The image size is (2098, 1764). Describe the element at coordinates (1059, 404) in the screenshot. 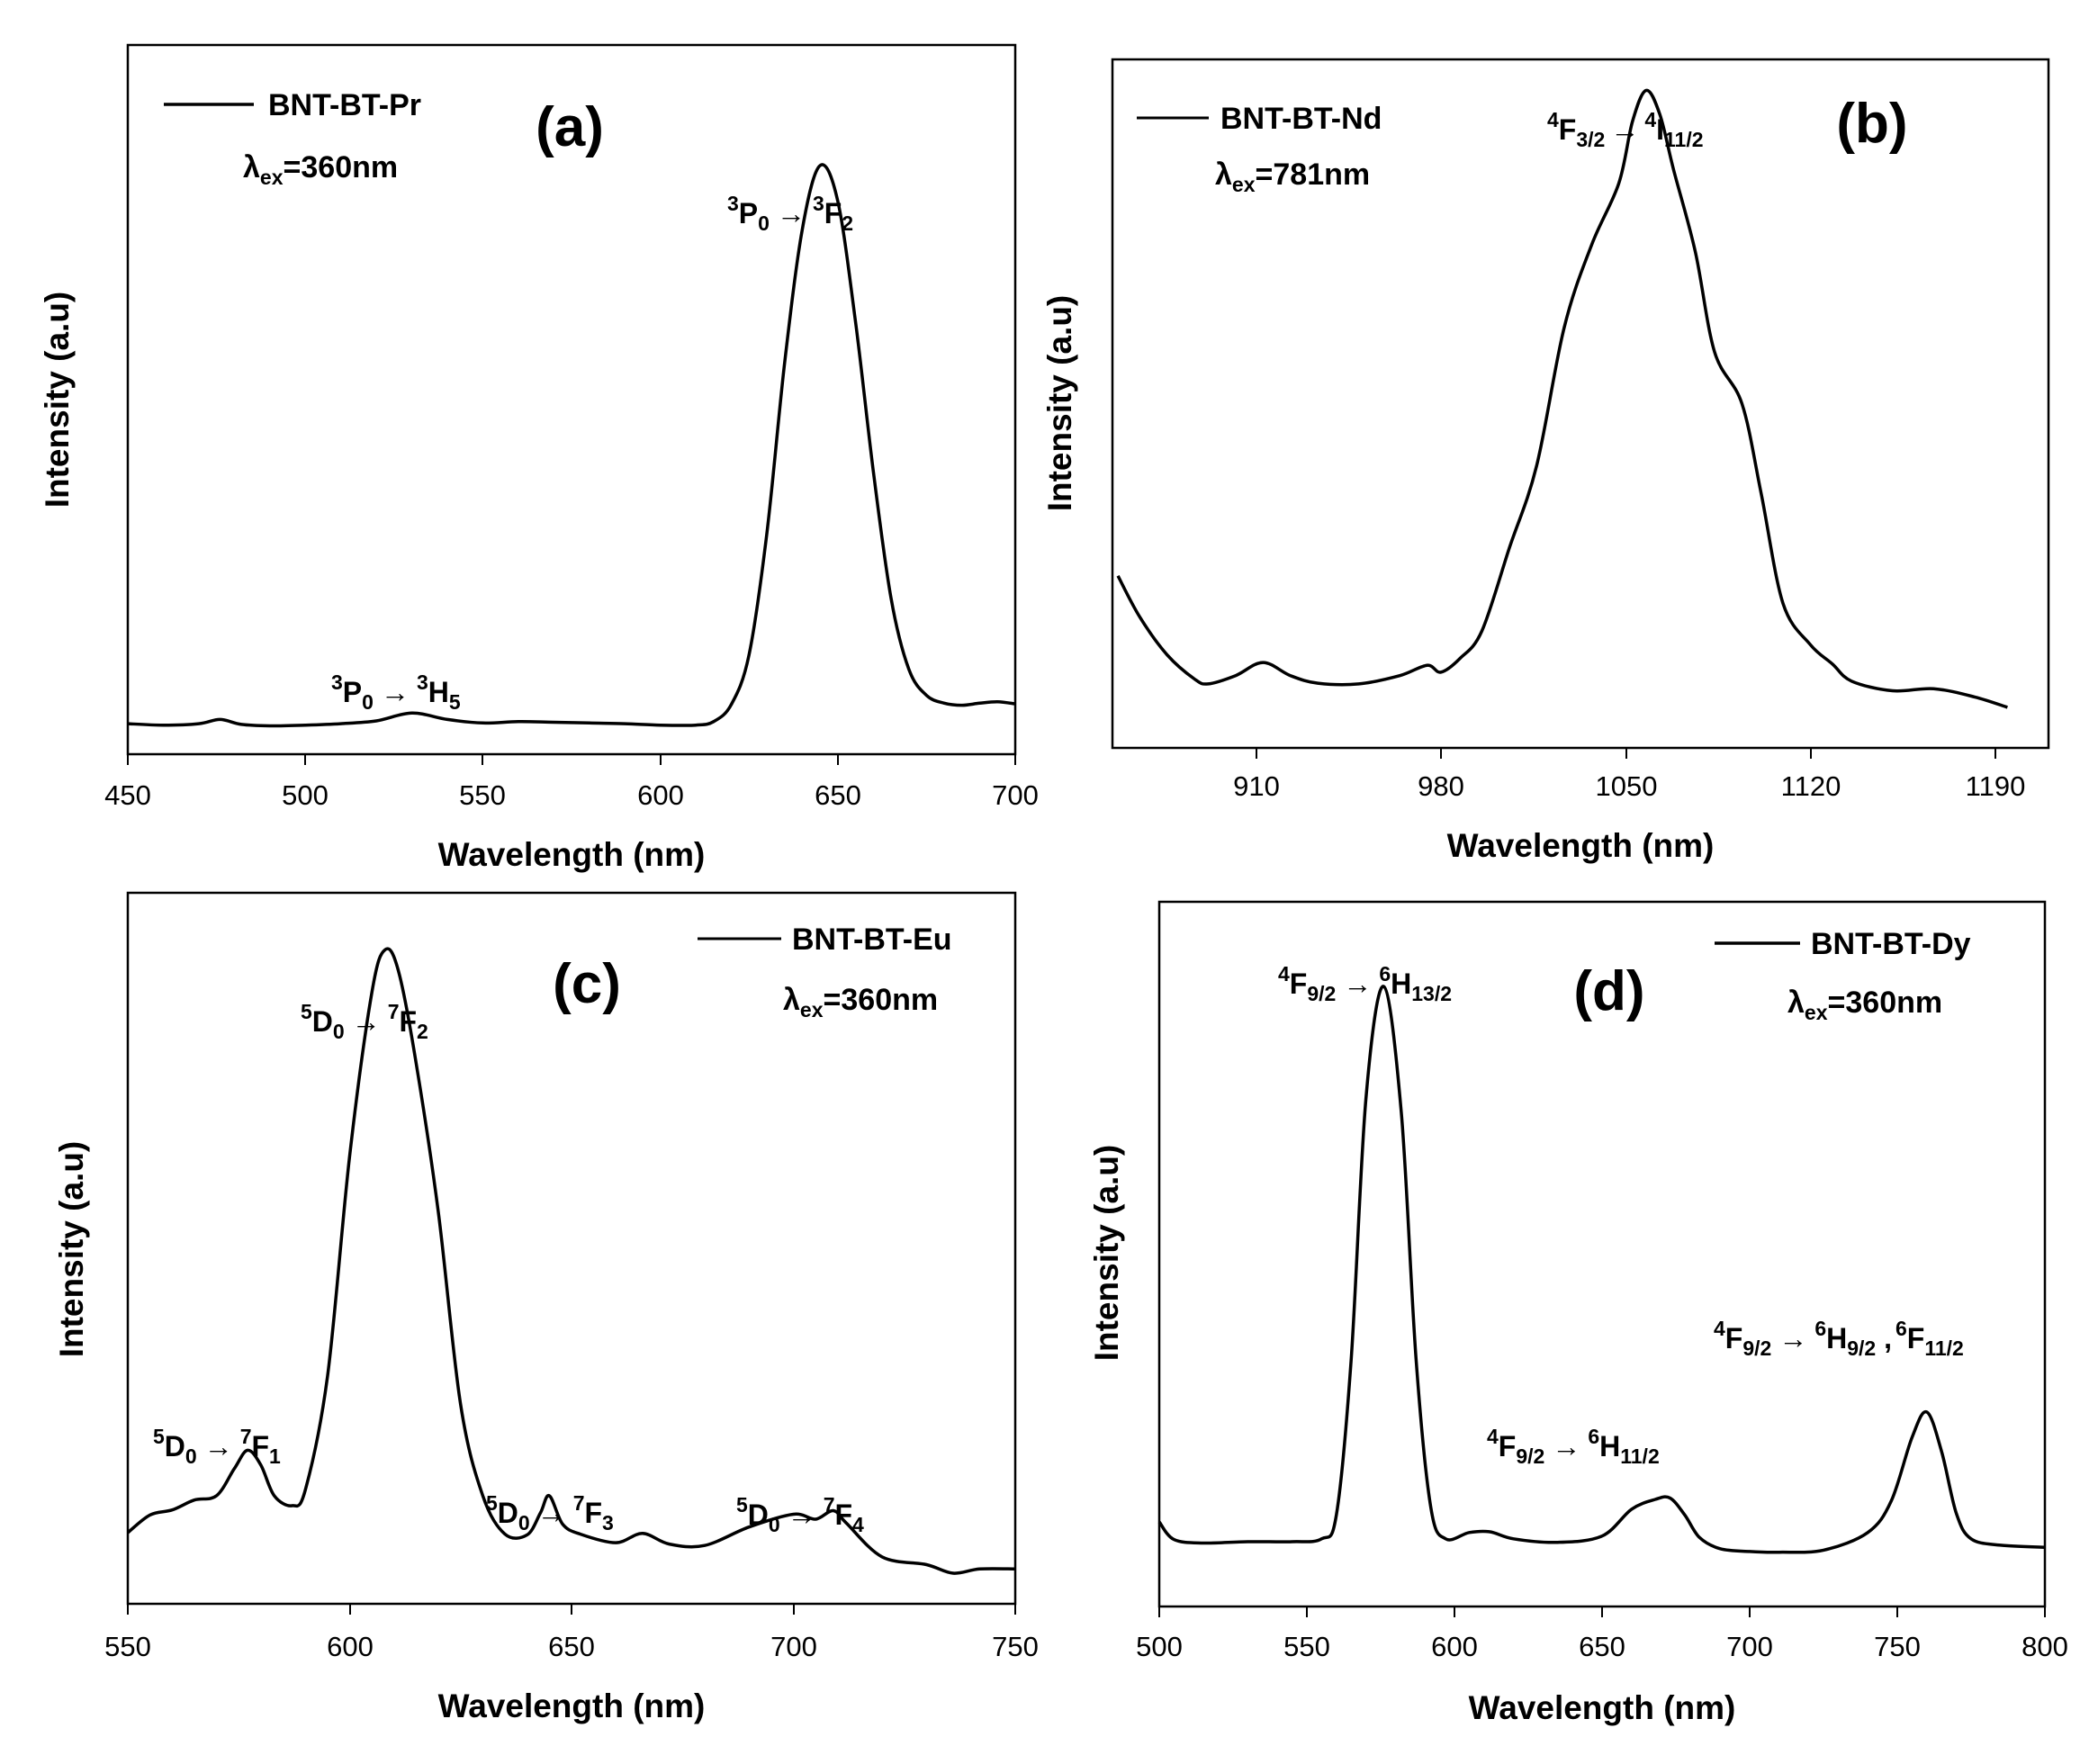

I see `panel-b-ylabel: Intensity (a.u)` at that location.